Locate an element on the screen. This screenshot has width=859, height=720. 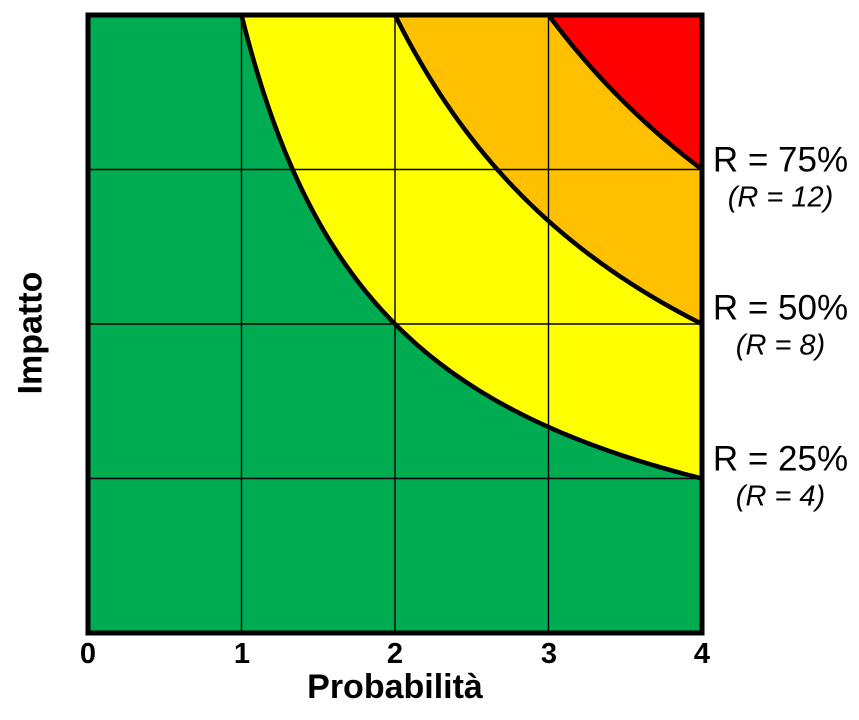
x-tick-label-3: 3 is located at coordinates (549, 654).